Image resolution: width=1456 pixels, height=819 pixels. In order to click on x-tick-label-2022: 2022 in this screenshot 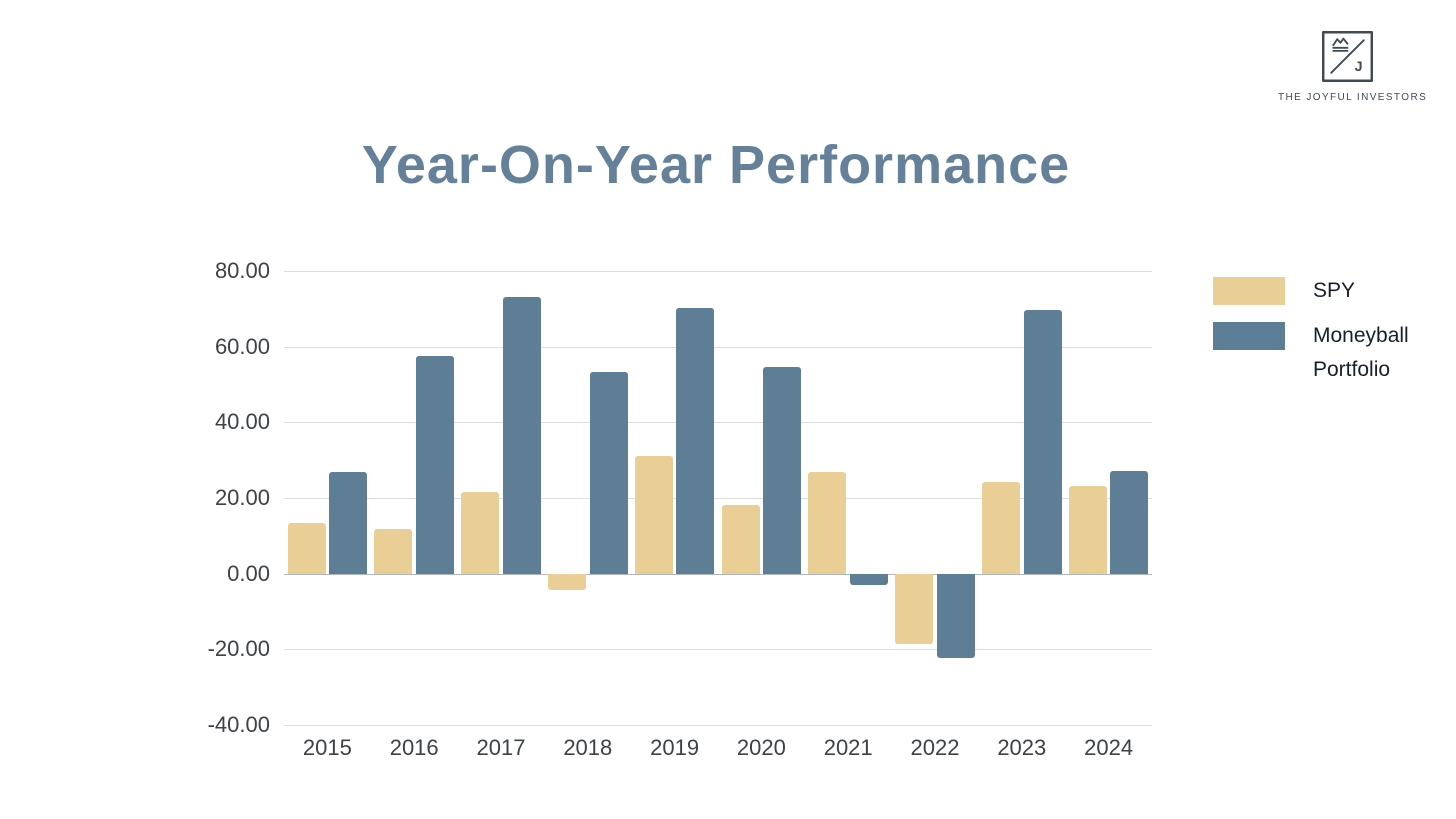, I will do `click(935, 747)`.